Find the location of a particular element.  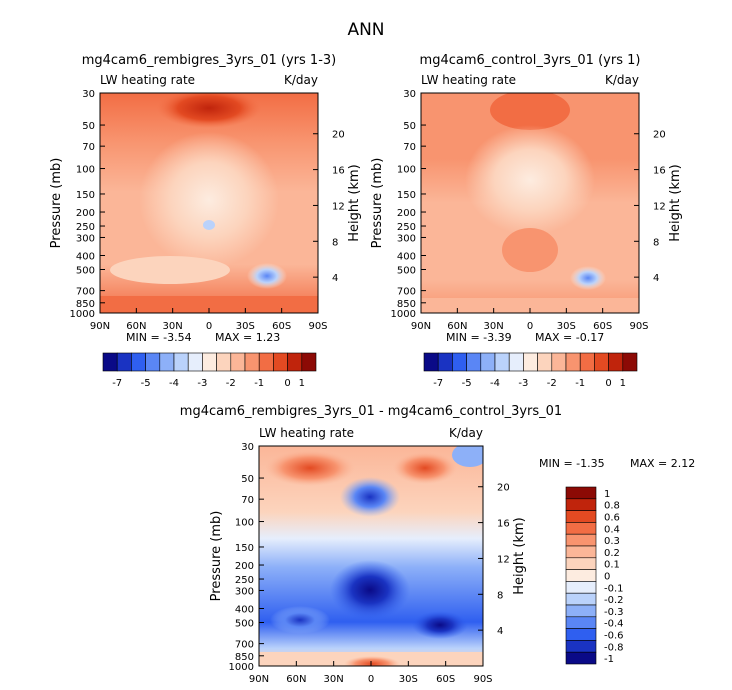

pressure-tick-label: 50 is located at coordinates (247, 479).